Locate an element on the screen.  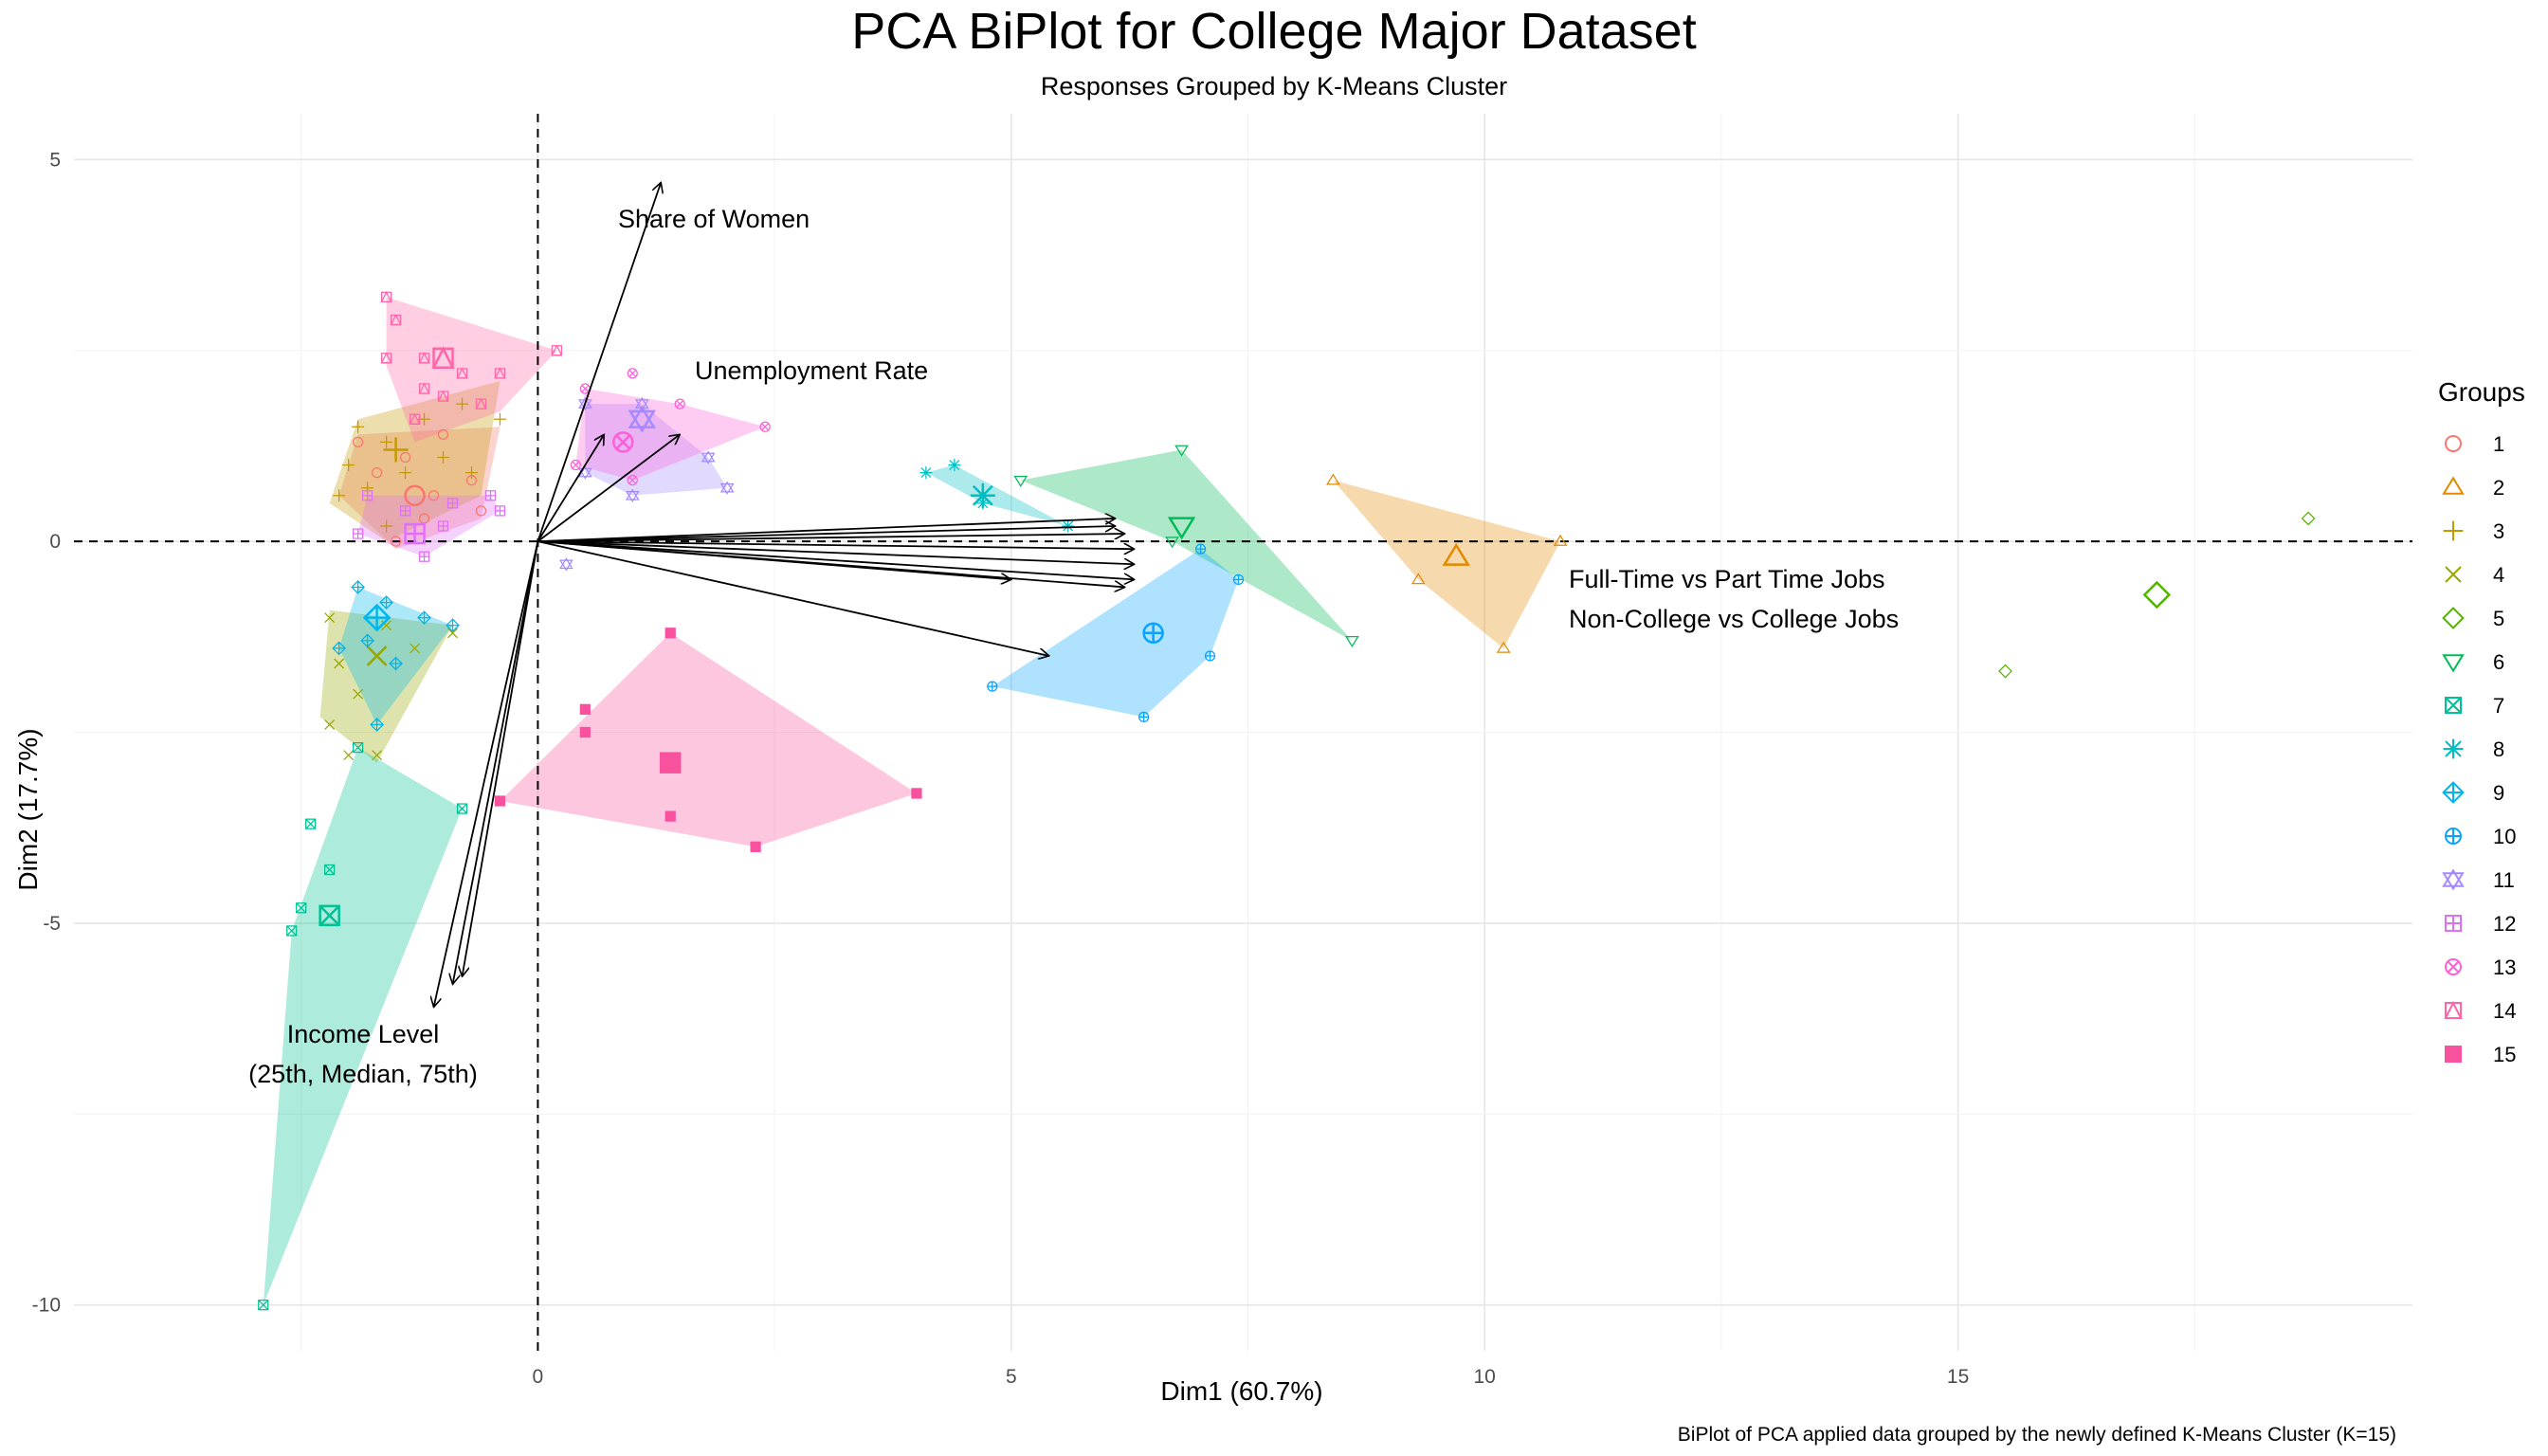
legend-item-12: 12 is located at coordinates (2480, 924).